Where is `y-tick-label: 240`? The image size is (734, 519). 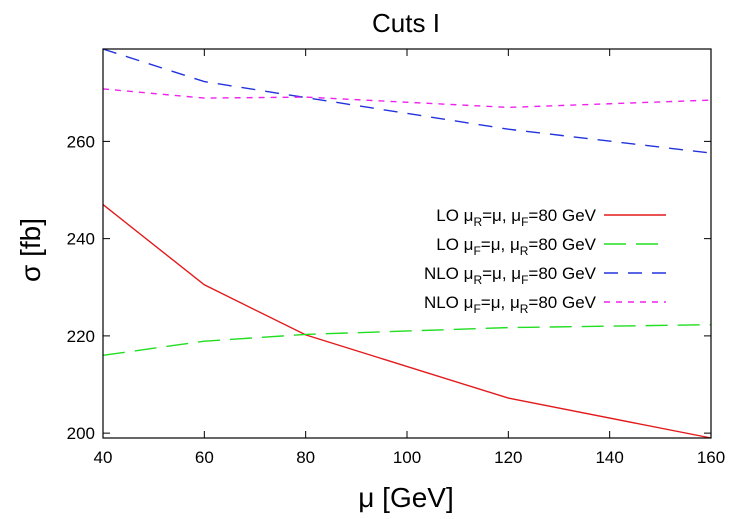
y-tick-label: 240 is located at coordinates (81, 239).